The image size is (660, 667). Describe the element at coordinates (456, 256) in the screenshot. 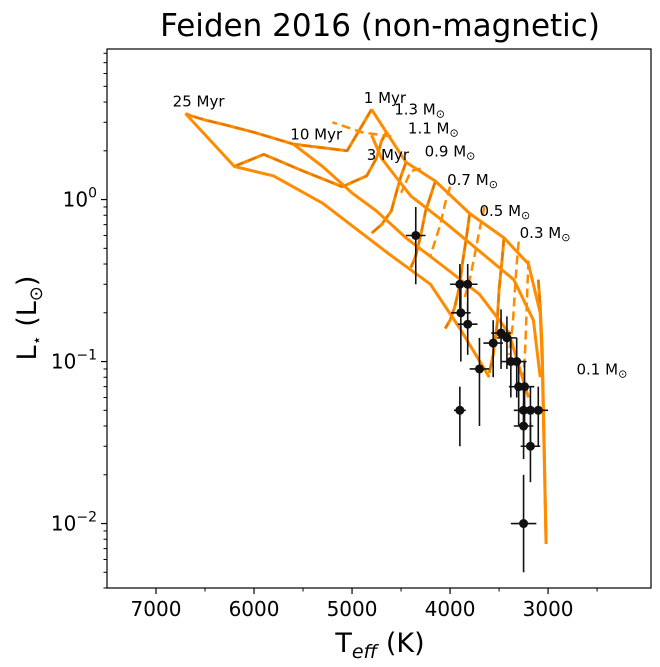

I see `isochrone-3-myr` at that location.